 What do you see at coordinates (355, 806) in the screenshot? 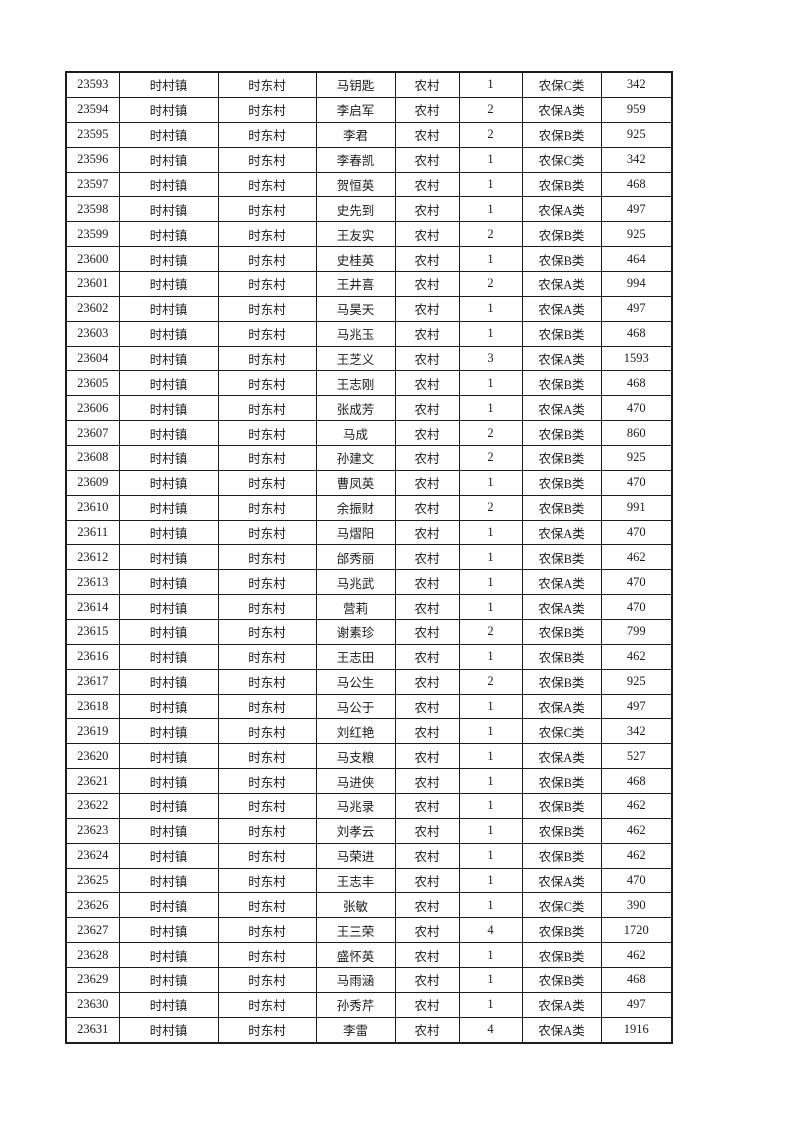
I see `cell-name: 马兆录` at bounding box center [355, 806].